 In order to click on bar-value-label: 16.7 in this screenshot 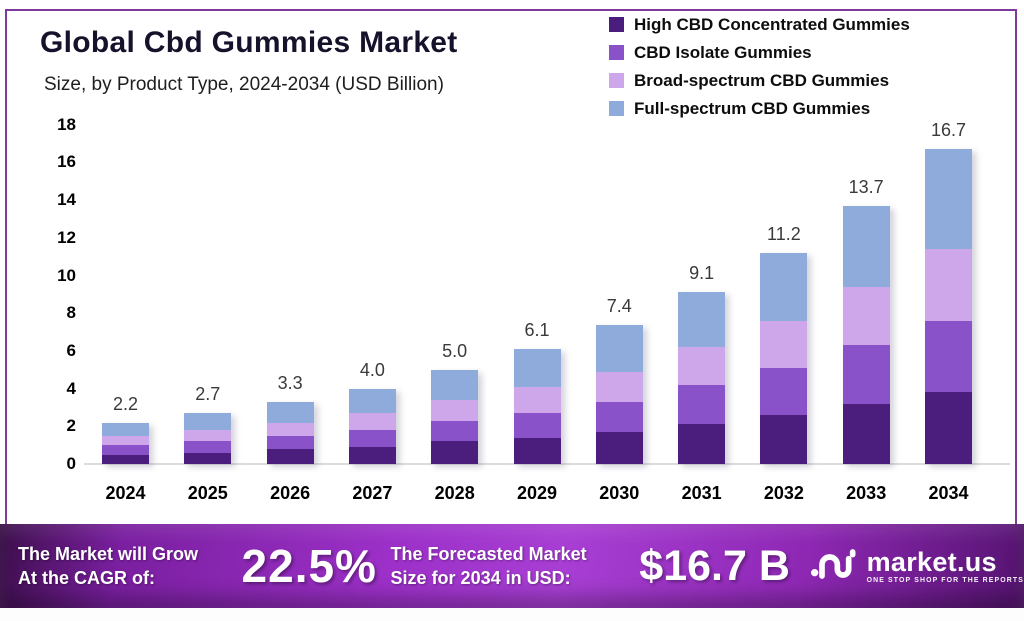, I will do `click(948, 130)`.